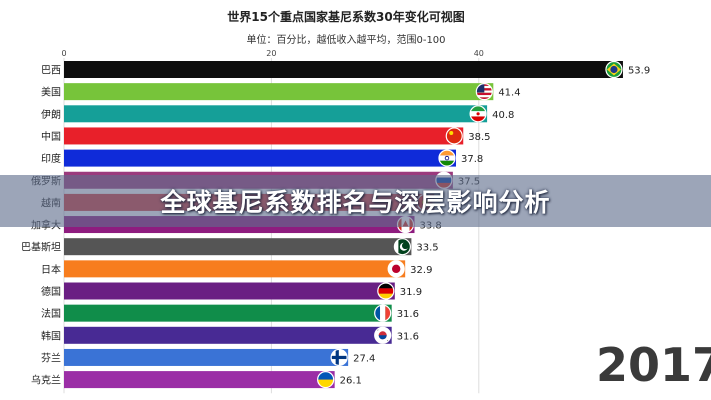  What do you see at coordinates (51, 291) in the screenshot?
I see `category-label: 德国` at bounding box center [51, 291].